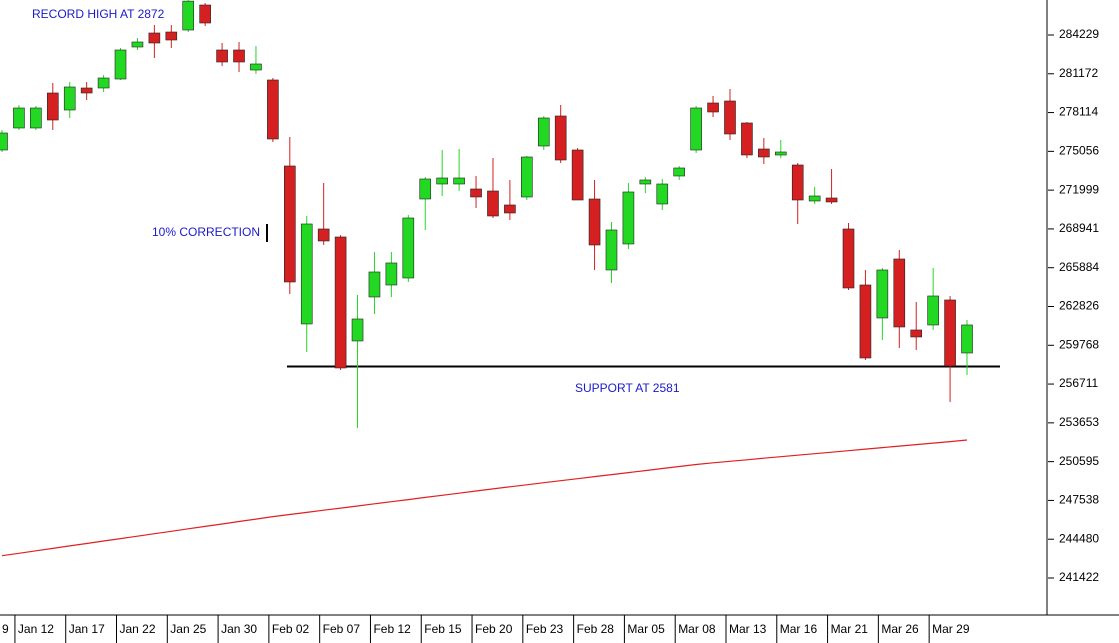 The image size is (1119, 643). What do you see at coordinates (1079, 422) in the screenshot?
I see `y-tick-label: 253653` at bounding box center [1079, 422].